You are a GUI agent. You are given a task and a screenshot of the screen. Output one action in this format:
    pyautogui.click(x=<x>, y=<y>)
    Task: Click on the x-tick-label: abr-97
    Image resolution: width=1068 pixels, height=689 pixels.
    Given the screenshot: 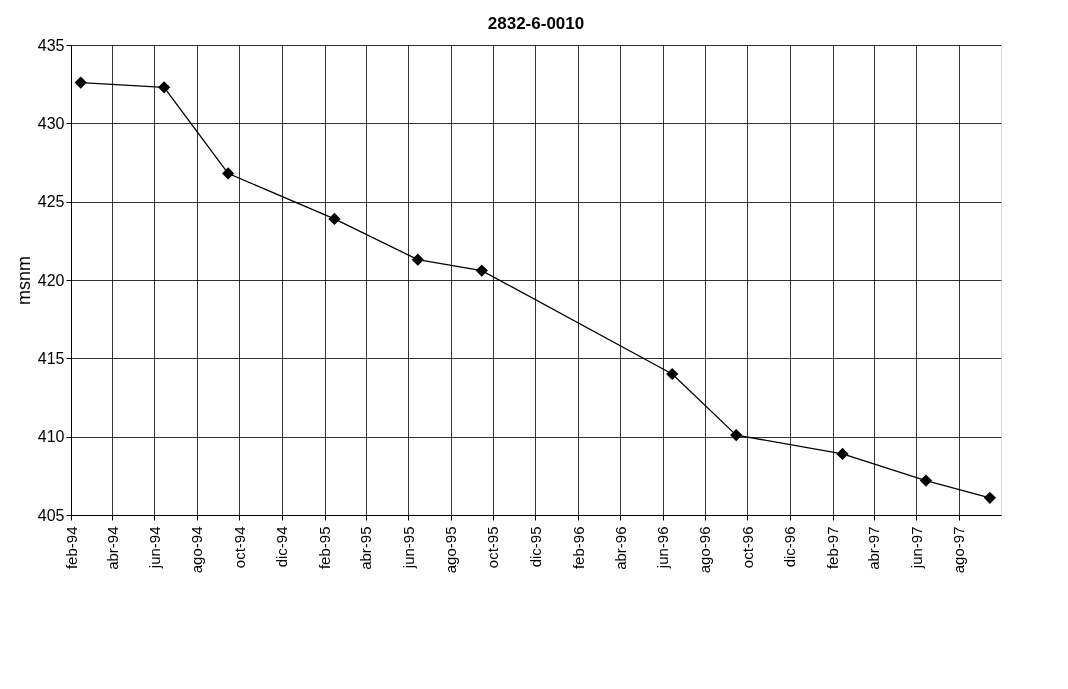 What is the action you would take?
    pyautogui.click(x=874, y=548)
    